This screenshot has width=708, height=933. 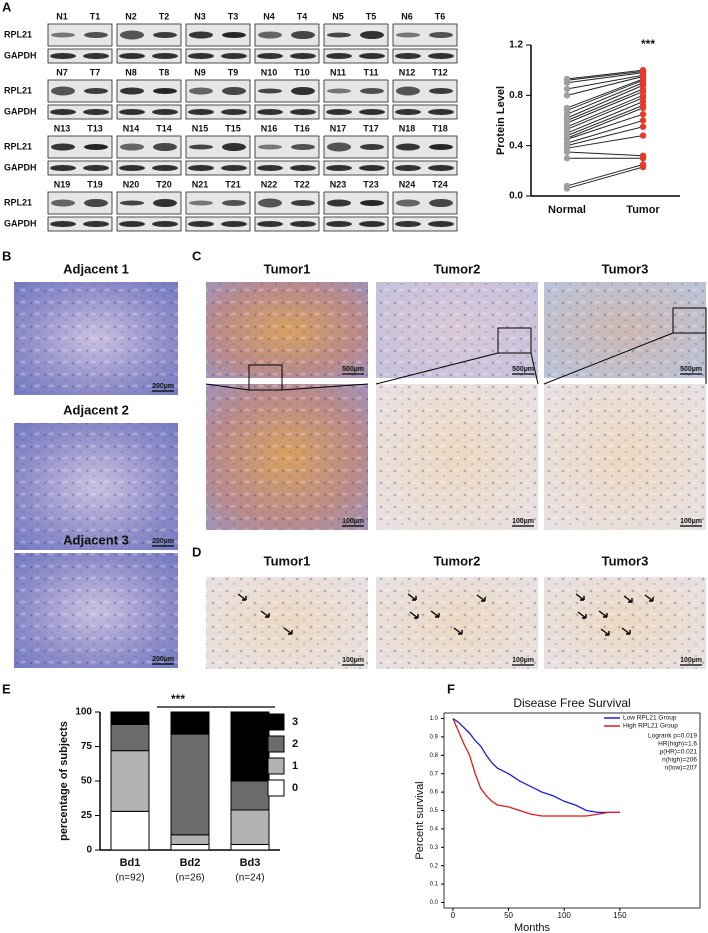 I want to click on y-axis-label: Percent survival, so click(x=420, y=820).